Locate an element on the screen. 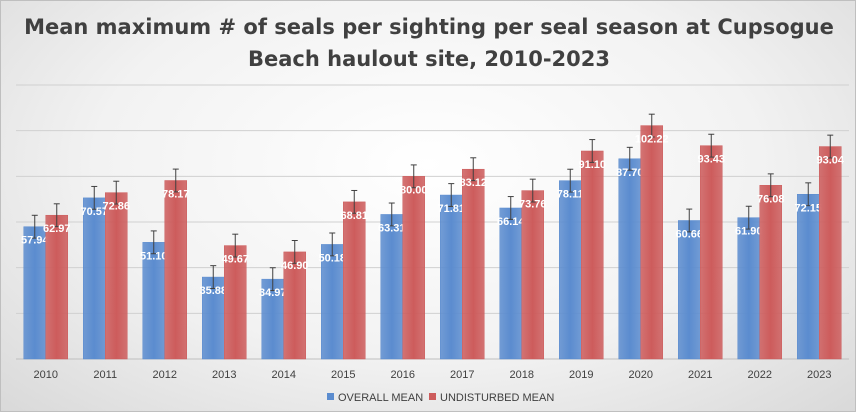 The width and height of the screenshot is (856, 413). data-label: 102.22 is located at coordinates (652, 140).